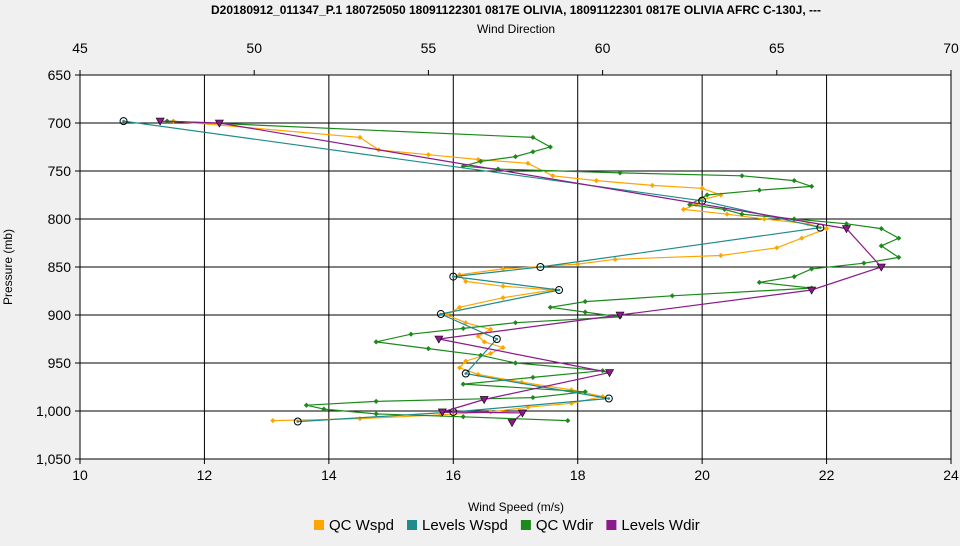 The width and height of the screenshot is (960, 546). Describe the element at coordinates (60, 75) in the screenshot. I see `y-tick-label: 650` at that location.